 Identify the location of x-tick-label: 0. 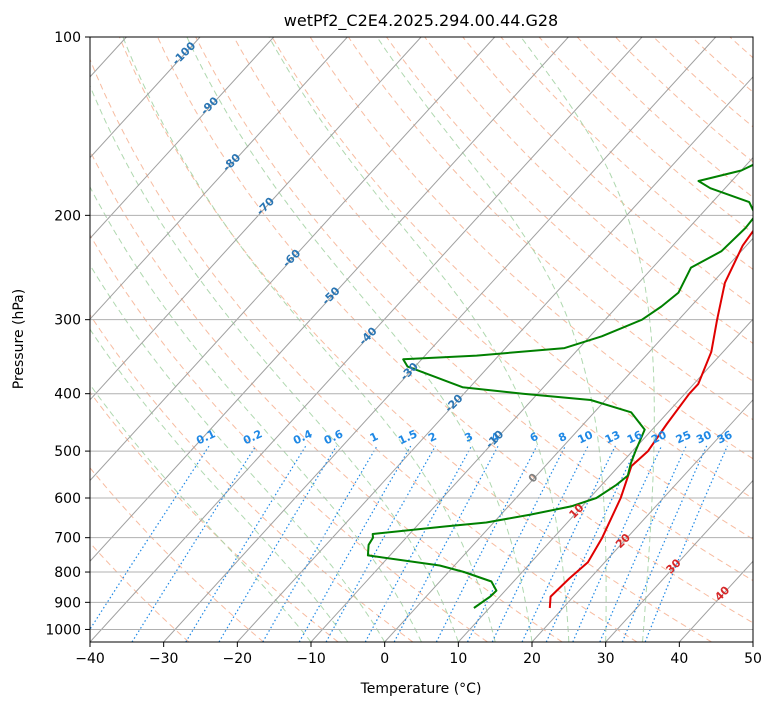
(384, 659).